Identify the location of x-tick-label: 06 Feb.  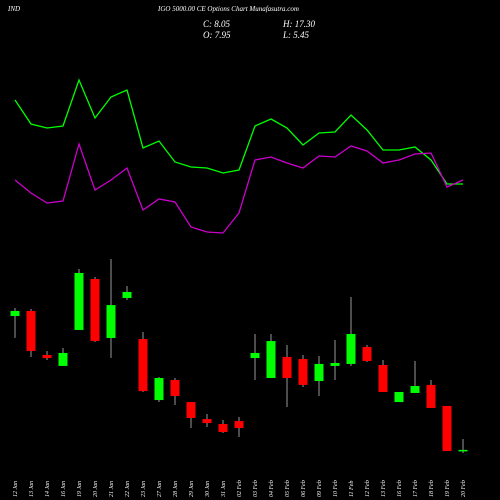
(304, 488).